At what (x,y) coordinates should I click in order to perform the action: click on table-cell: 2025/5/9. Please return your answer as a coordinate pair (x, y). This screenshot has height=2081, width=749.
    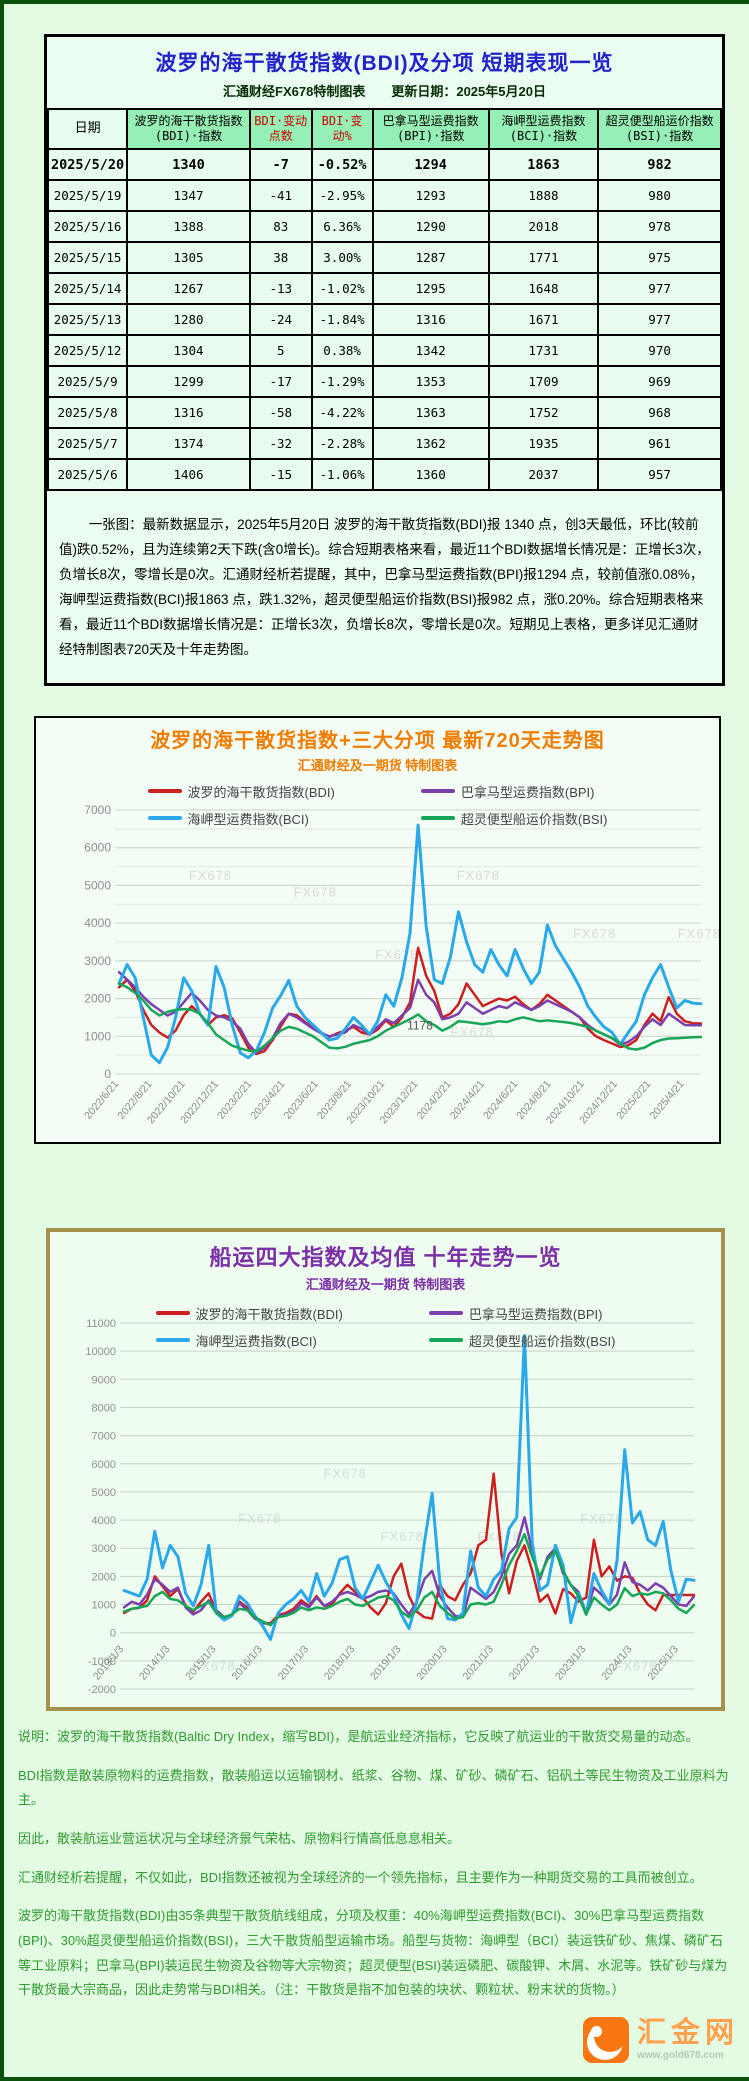
    Looking at the image, I should click on (87, 381).